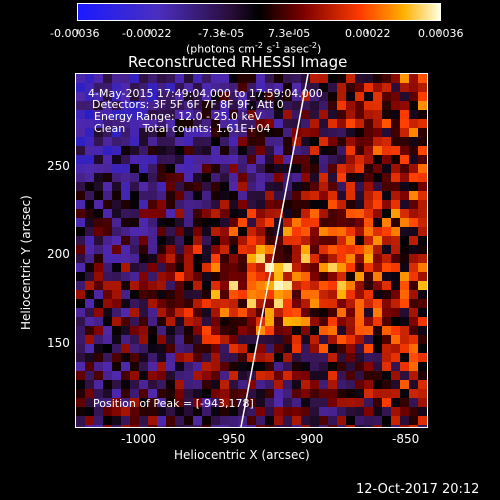  Describe the element at coordinates (26, 262) in the screenshot. I see `y-axis-label: Heliocentric Y (arcsec)` at that location.